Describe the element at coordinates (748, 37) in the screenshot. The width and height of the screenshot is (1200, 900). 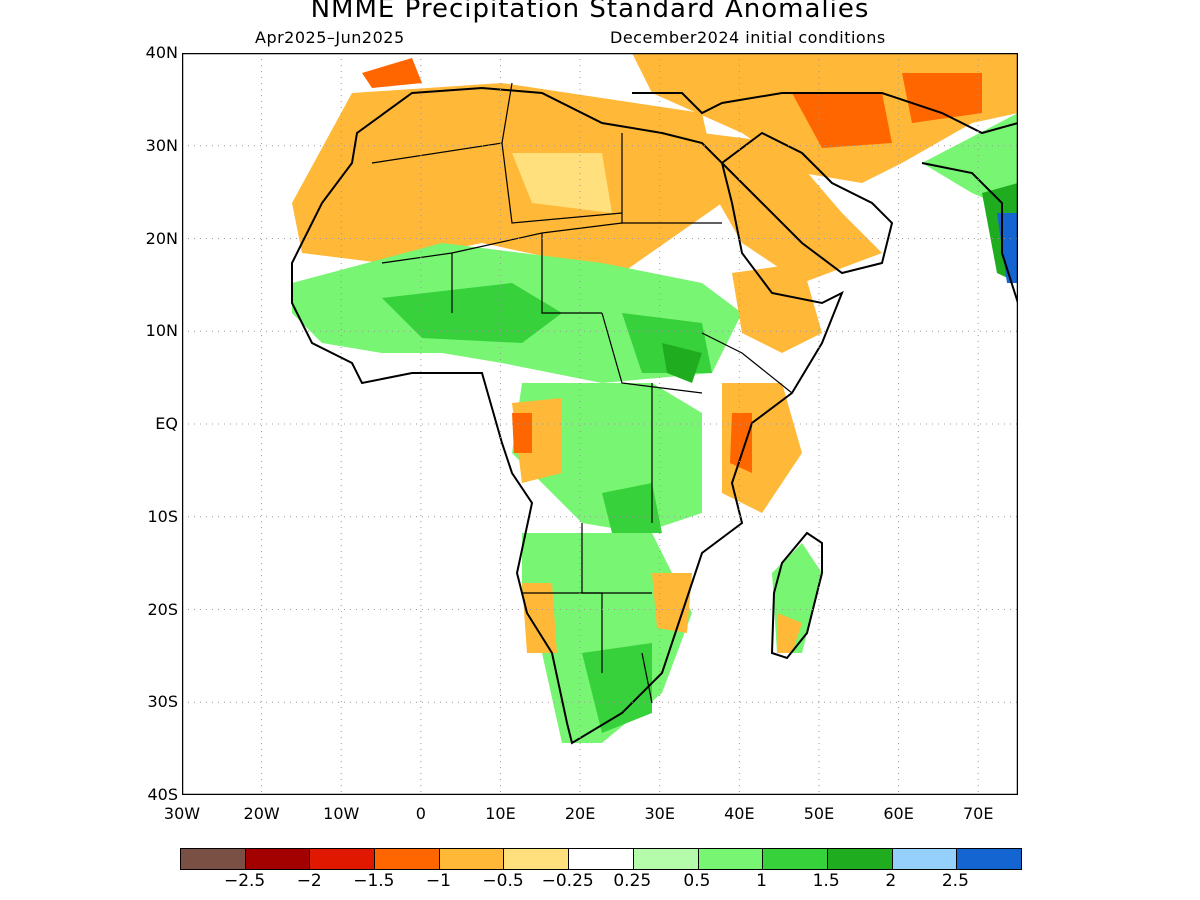
I see `initial-conditions: December2024 initial conditions` at that location.